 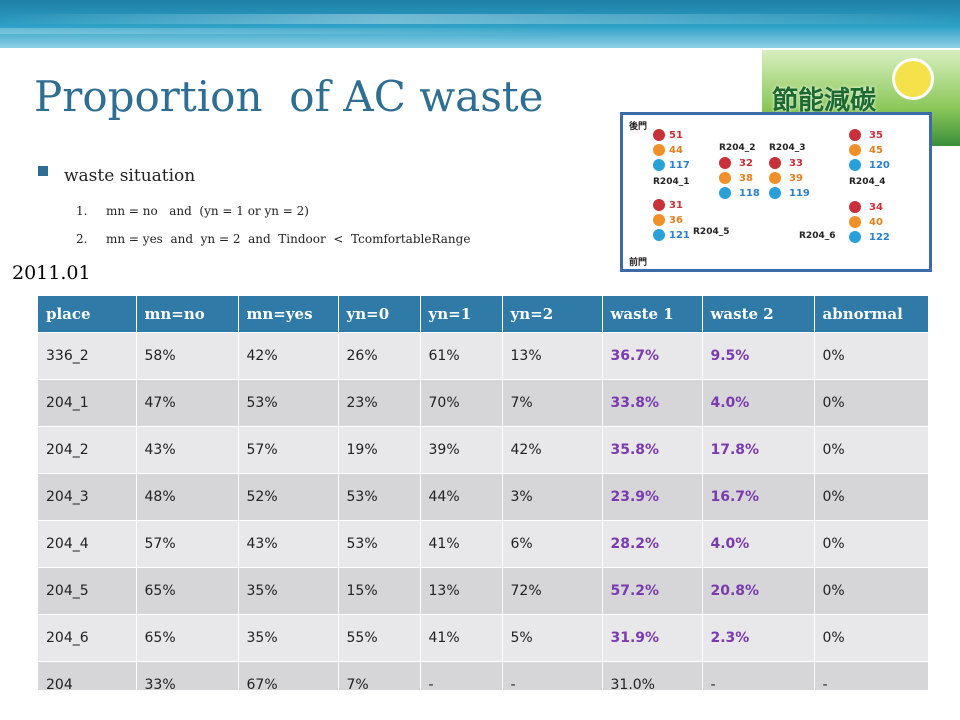 I want to click on table-cell: 61%, so click(x=461, y=356).